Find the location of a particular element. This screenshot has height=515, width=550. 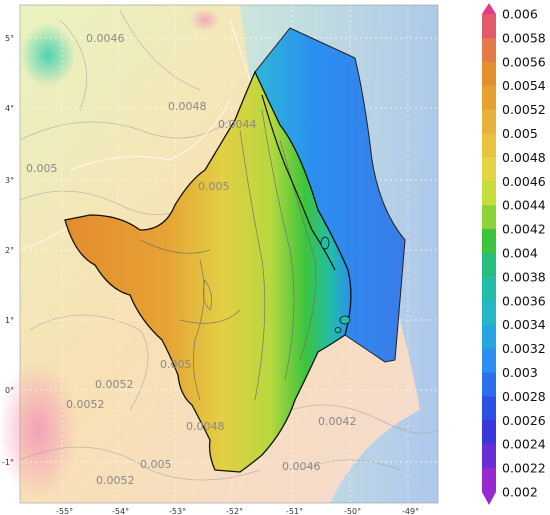

pink-hotspot is located at coordinates (39, 430).